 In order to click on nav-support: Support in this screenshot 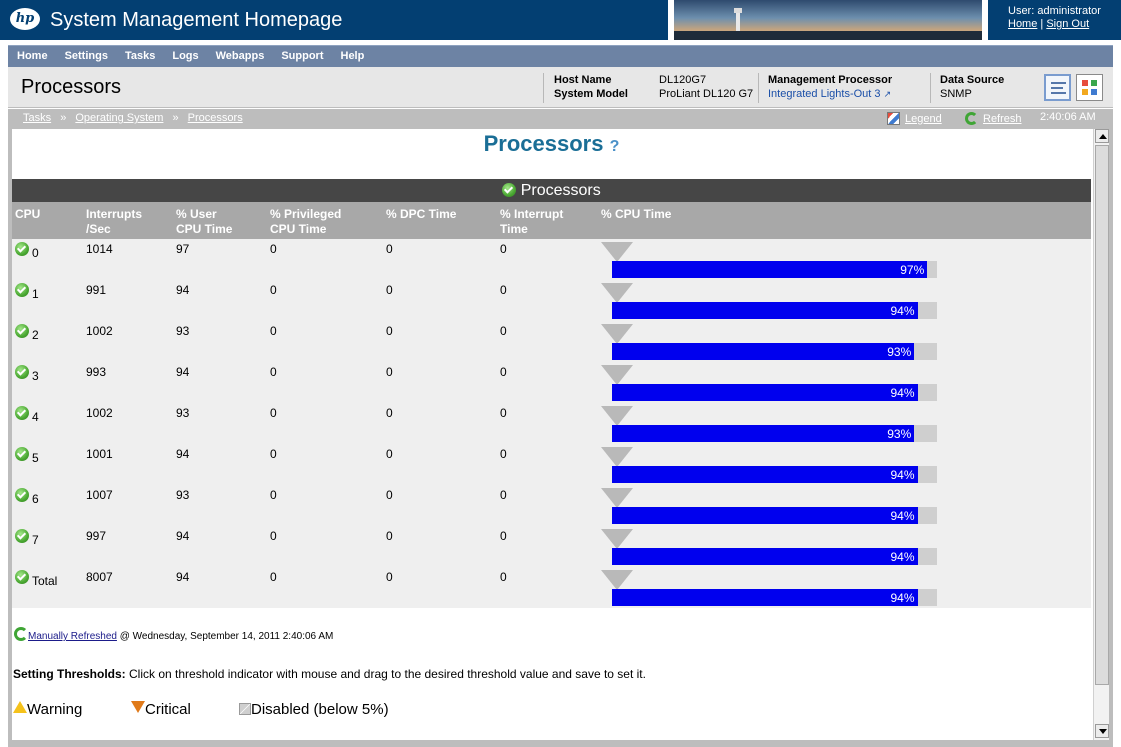, I will do `click(302, 56)`.